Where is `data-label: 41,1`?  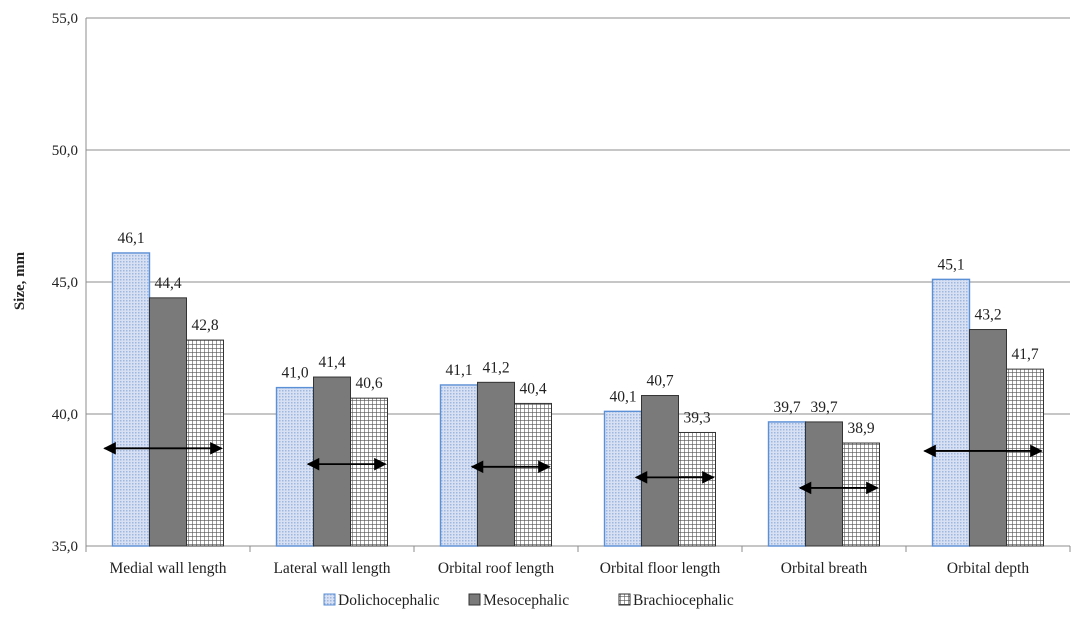 data-label: 41,1 is located at coordinates (458, 370).